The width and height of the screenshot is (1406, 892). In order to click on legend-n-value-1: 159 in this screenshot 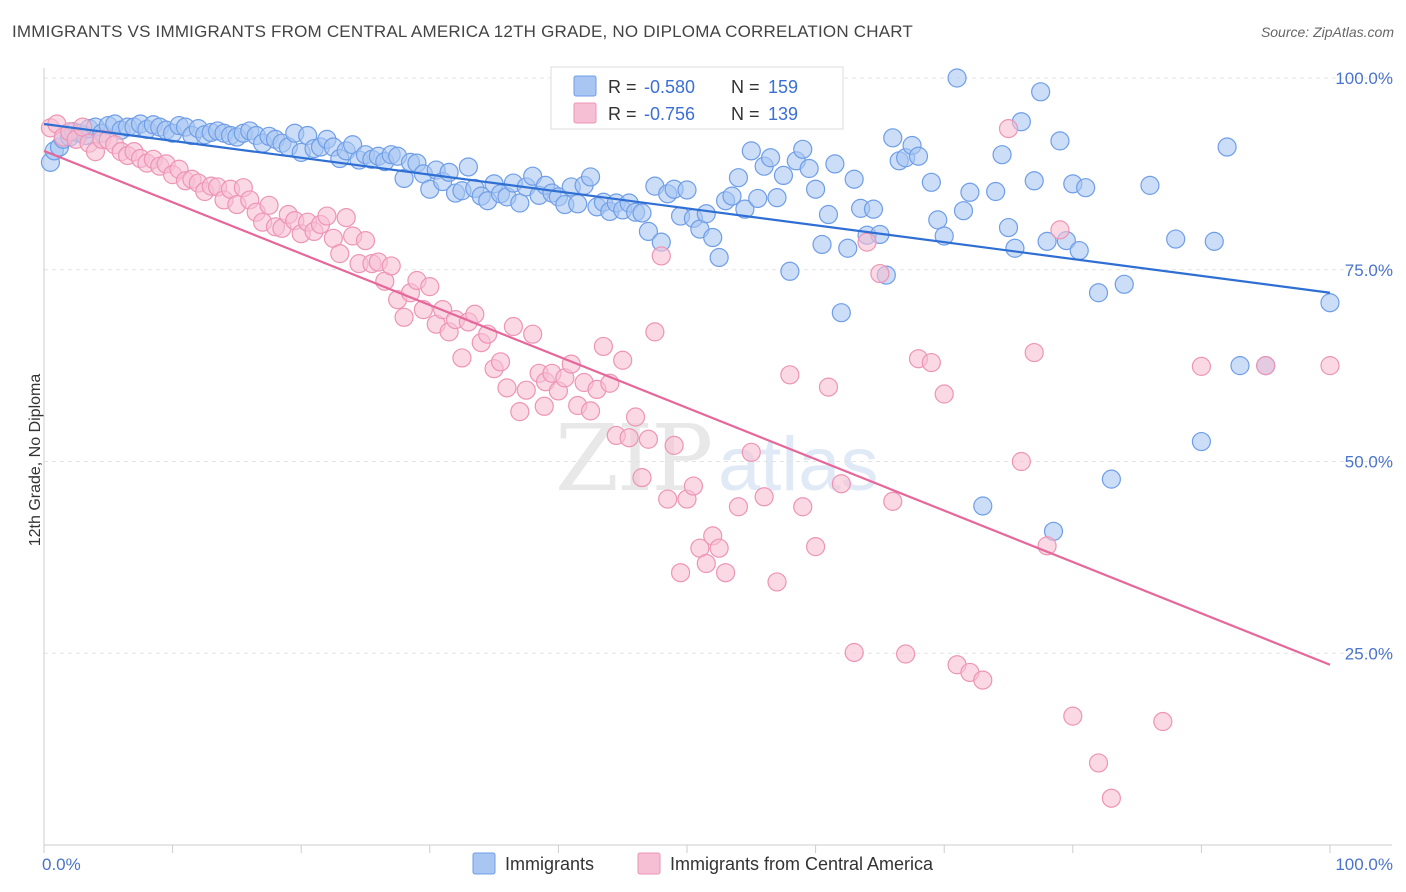, I will do `click(783, 87)`.